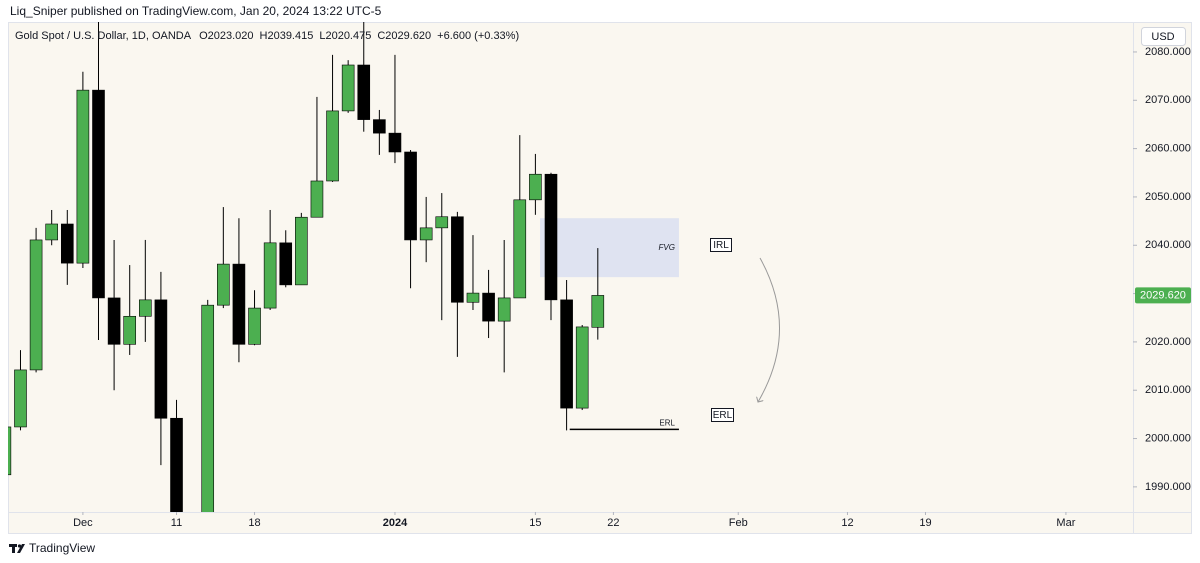  Describe the element at coordinates (1168, 100) in the screenshot. I see `y-tick-label: 2070.000` at that location.